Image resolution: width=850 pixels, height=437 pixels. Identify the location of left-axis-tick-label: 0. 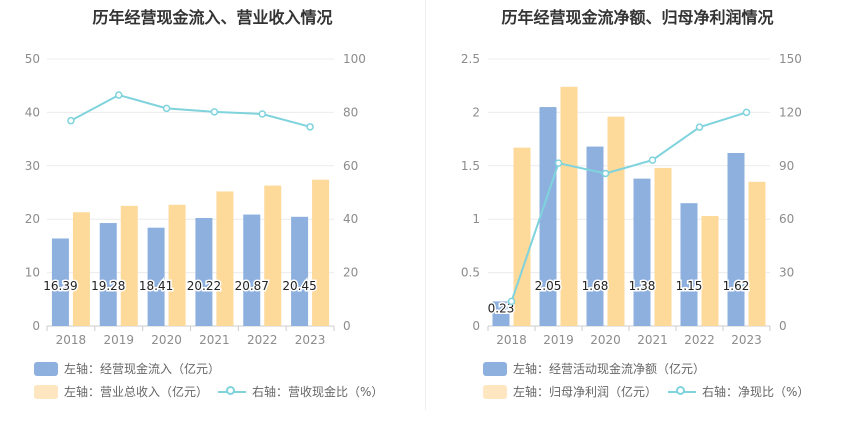
(476, 326).